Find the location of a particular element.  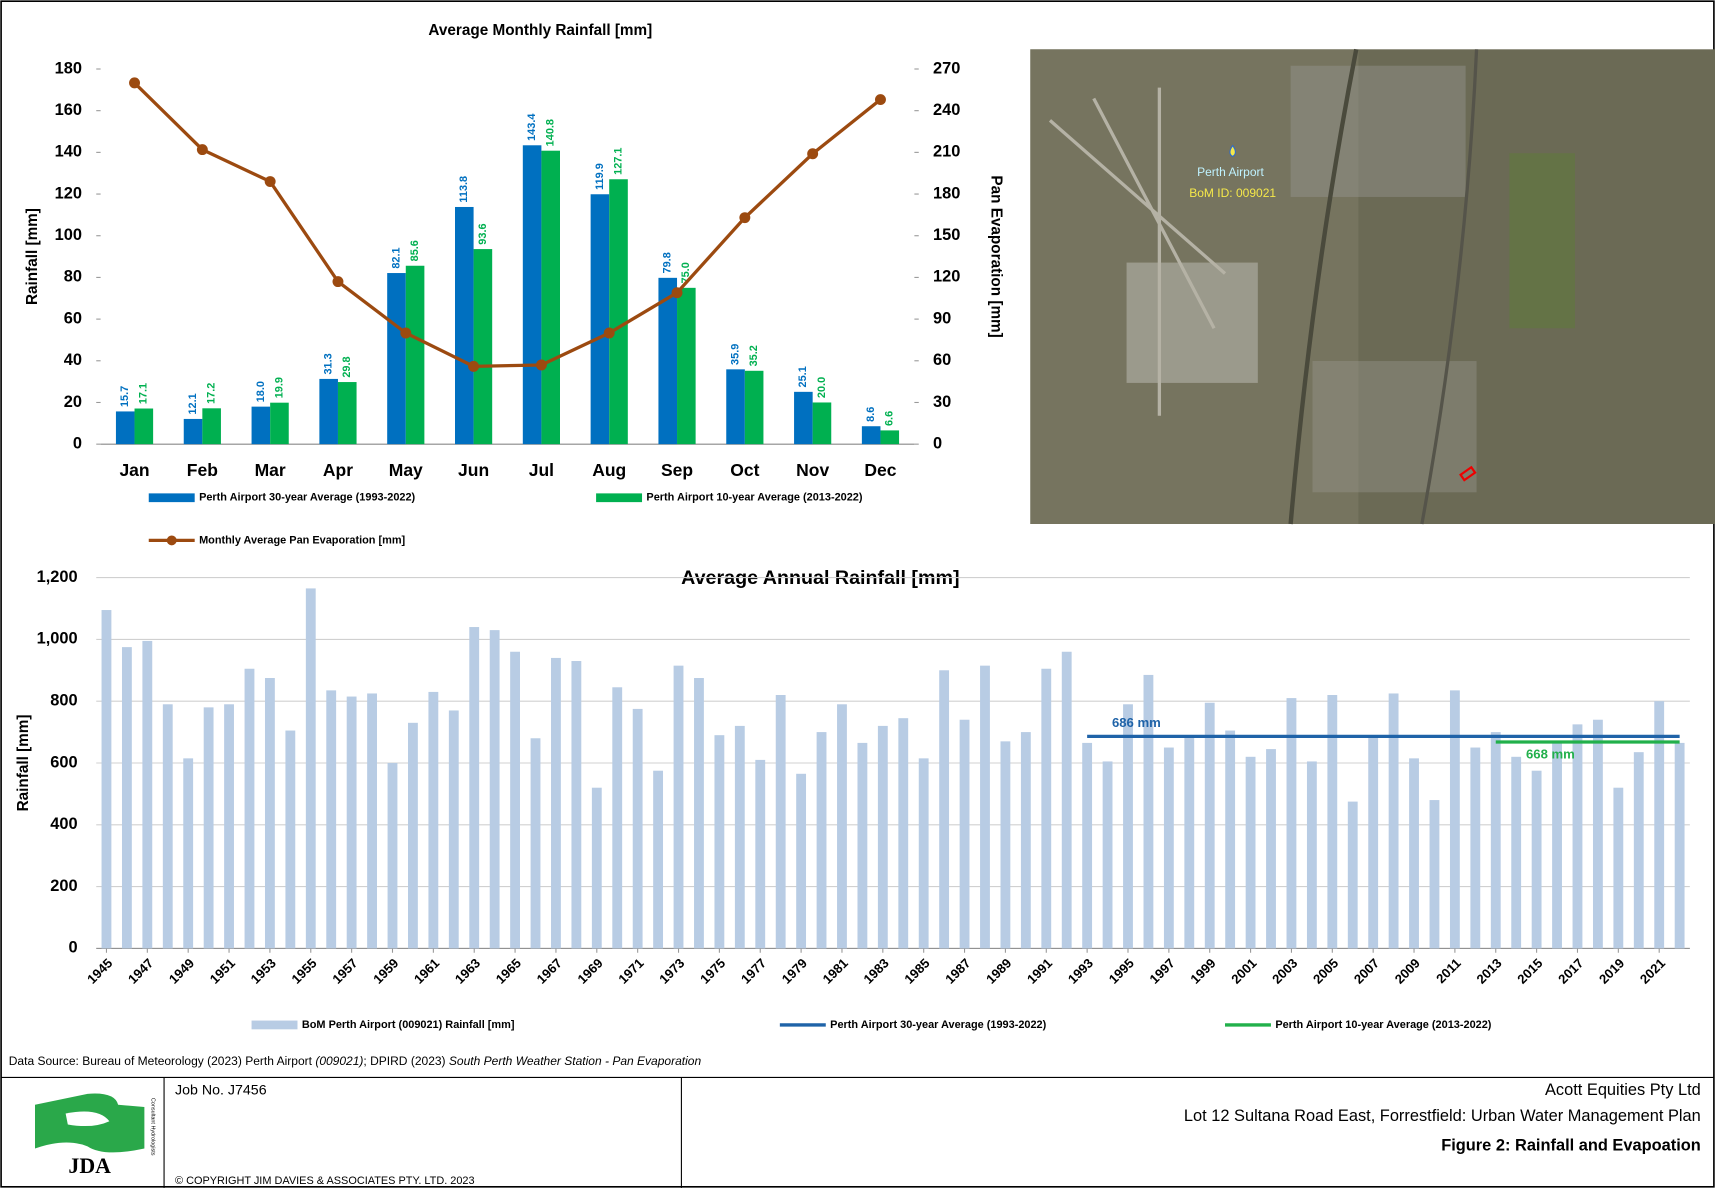

data-label: 17.2 is located at coordinates (212, 393).